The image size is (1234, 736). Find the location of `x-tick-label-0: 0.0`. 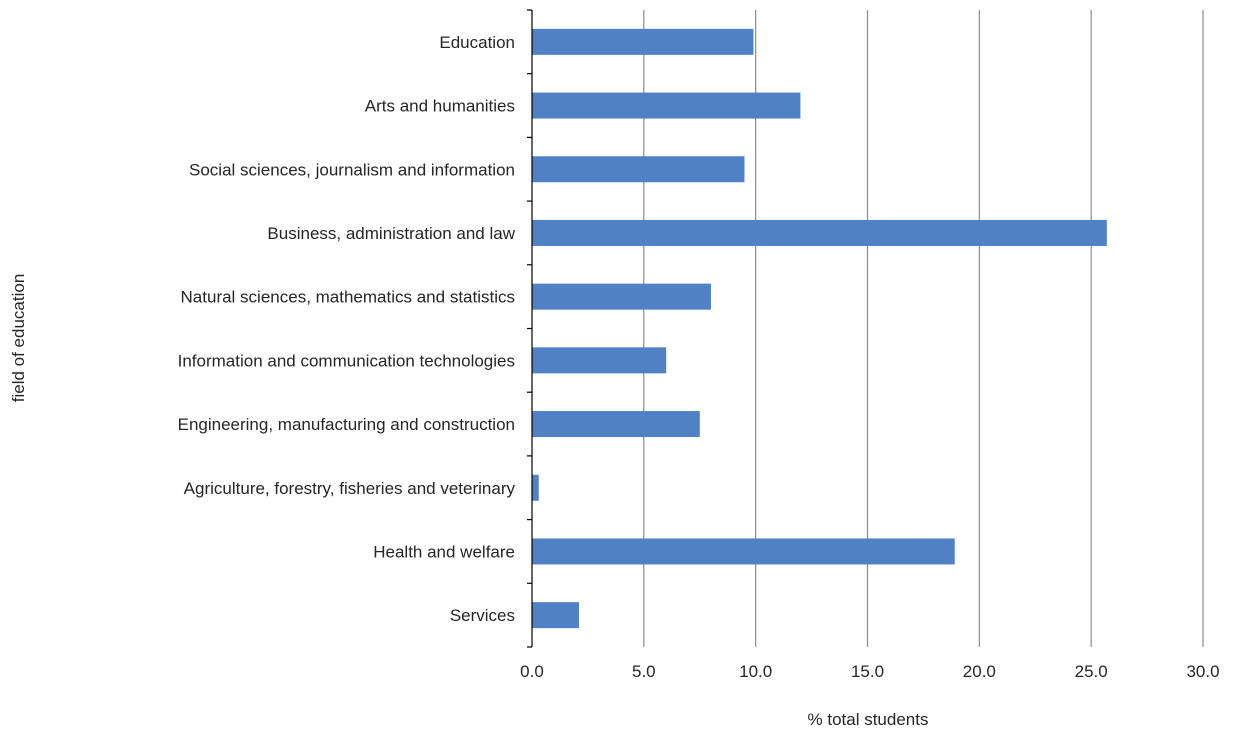

x-tick-label-0: 0.0 is located at coordinates (532, 671).